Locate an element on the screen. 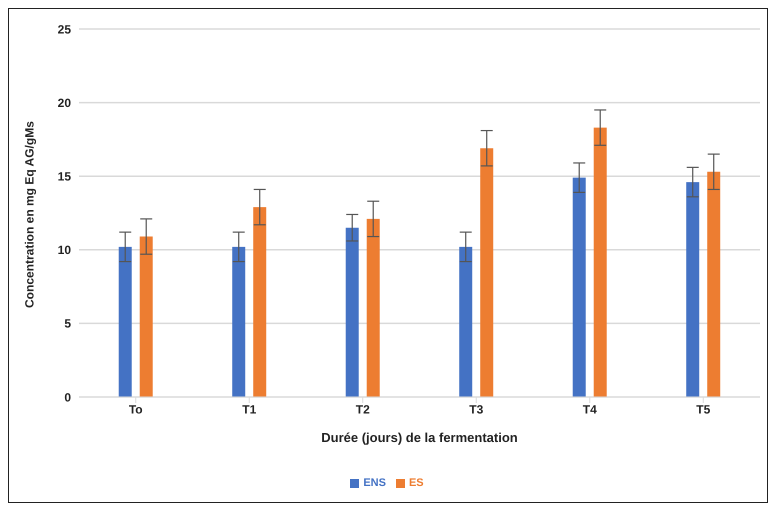 The width and height of the screenshot is (776, 511). x-tick-label: To is located at coordinates (135, 409).